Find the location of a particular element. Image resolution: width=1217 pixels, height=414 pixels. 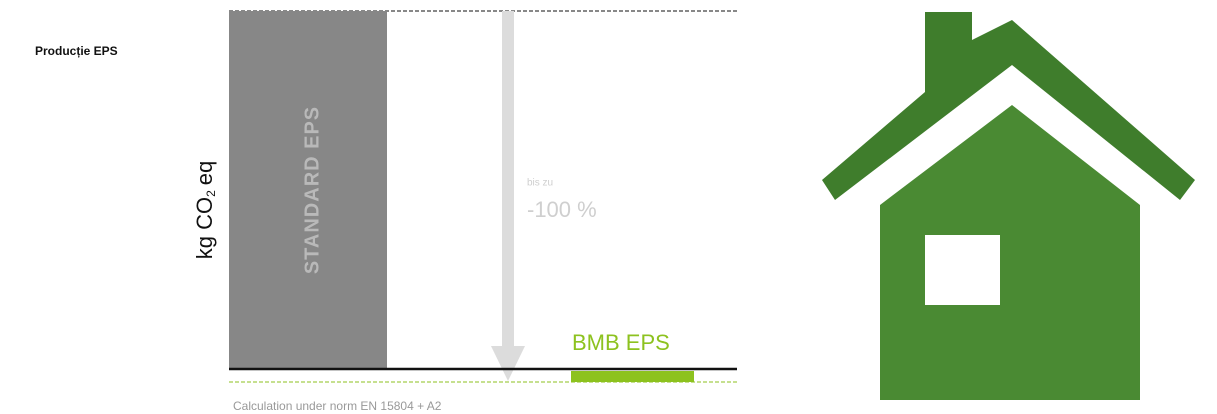

title: Producție EPS is located at coordinates (76, 51).